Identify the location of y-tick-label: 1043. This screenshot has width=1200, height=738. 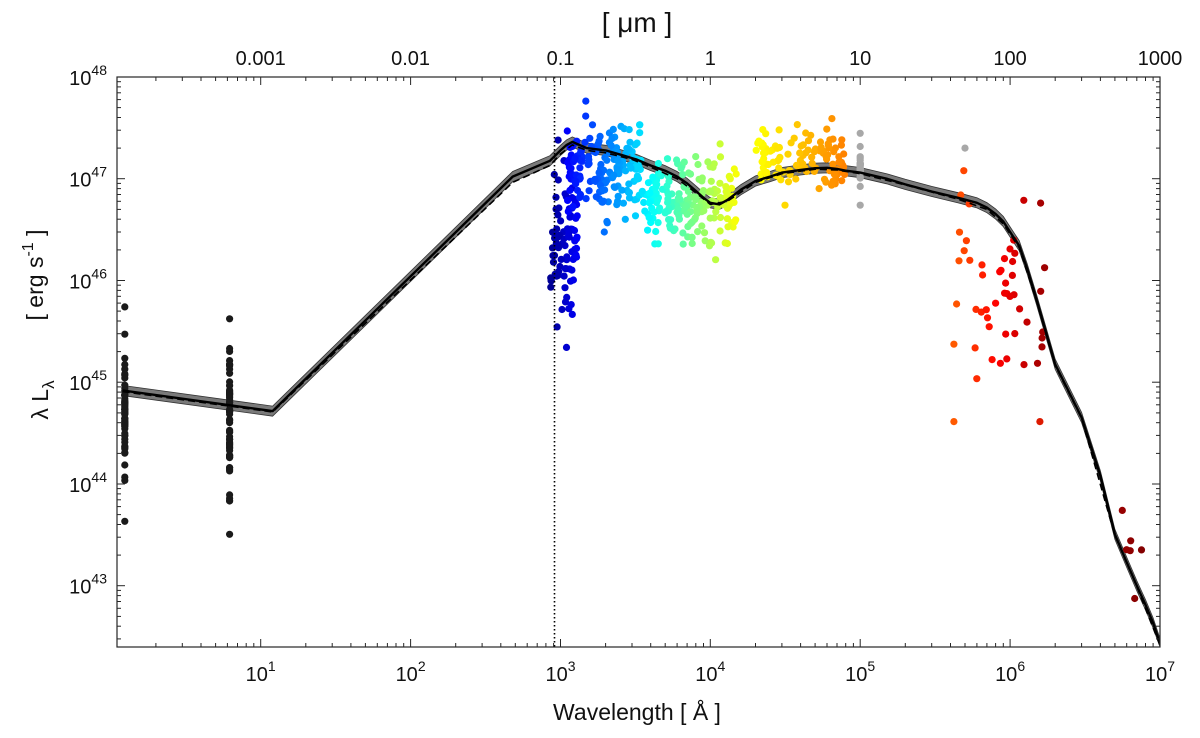
(88, 585).